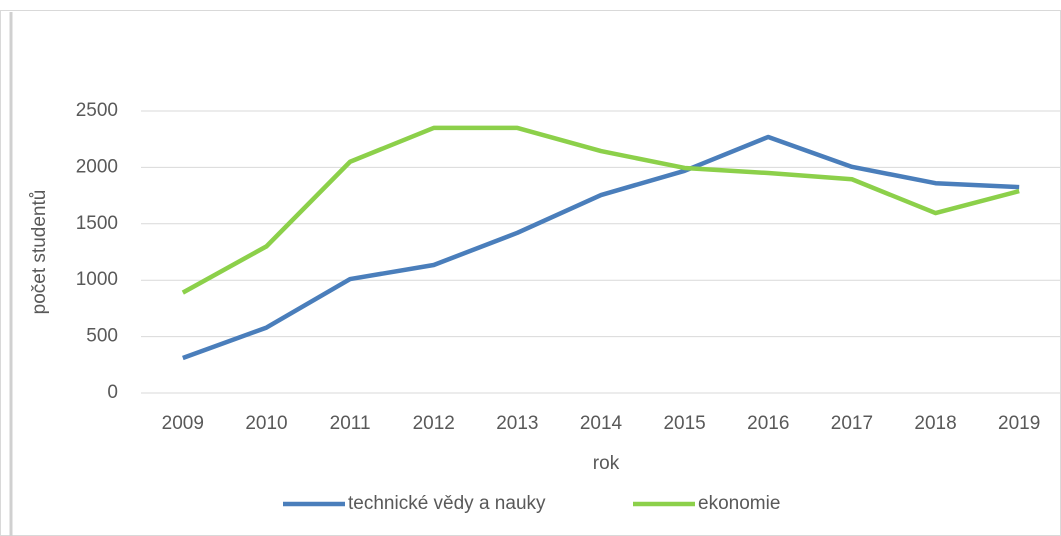 This screenshot has width=1061, height=536. I want to click on x-tick-label: 2009, so click(183, 423).